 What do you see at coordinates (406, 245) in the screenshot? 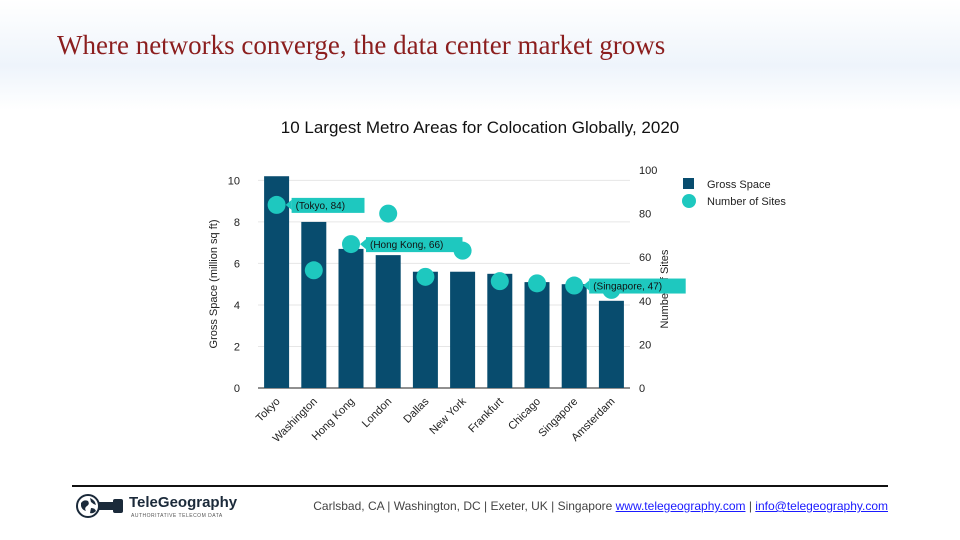
I see `annotation-label: (Hong Kong, 66)` at bounding box center [406, 245].